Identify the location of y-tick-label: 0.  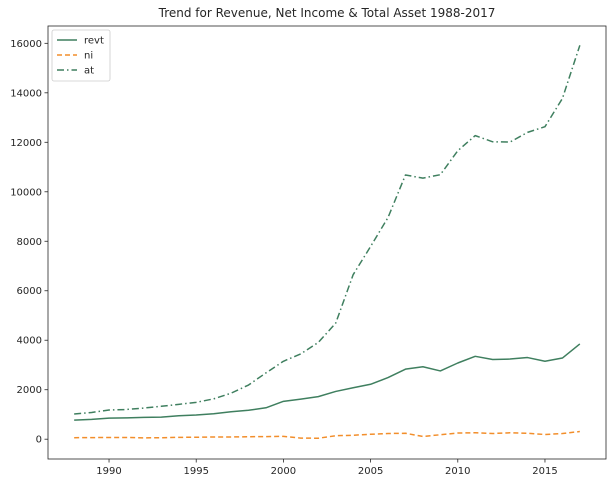
(39, 440).